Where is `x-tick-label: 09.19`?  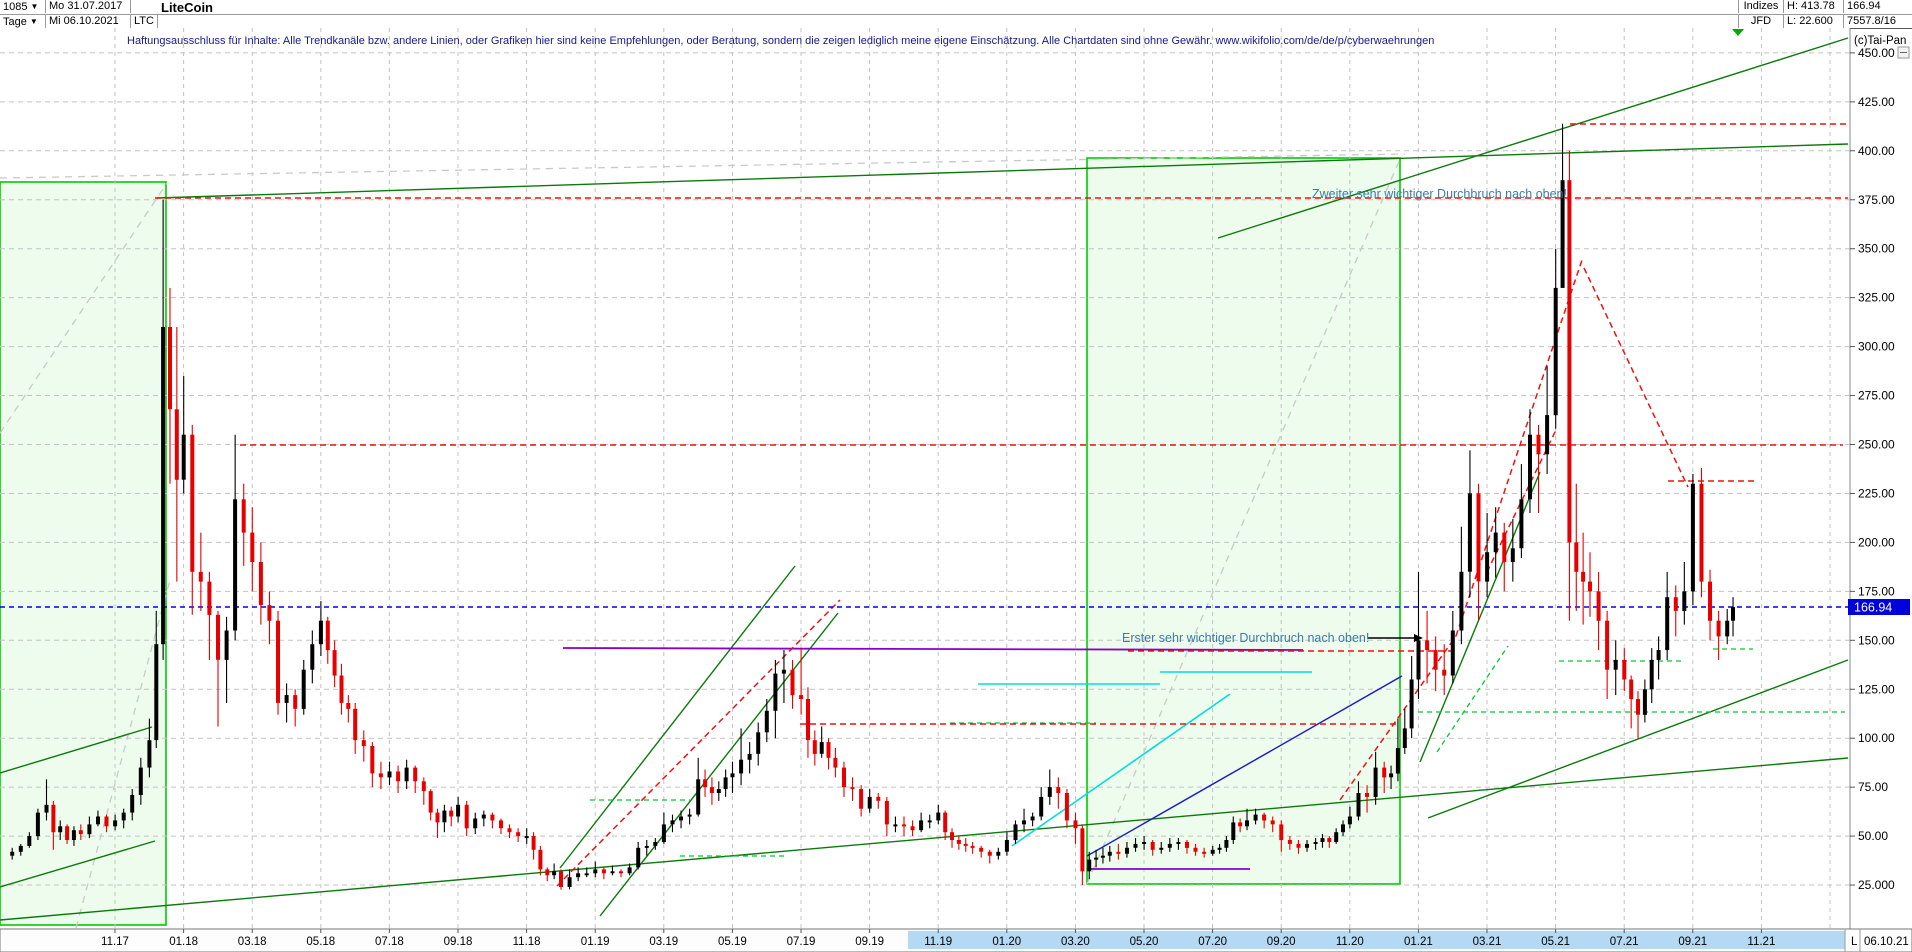
x-tick-label: 09.19 is located at coordinates (869, 942).